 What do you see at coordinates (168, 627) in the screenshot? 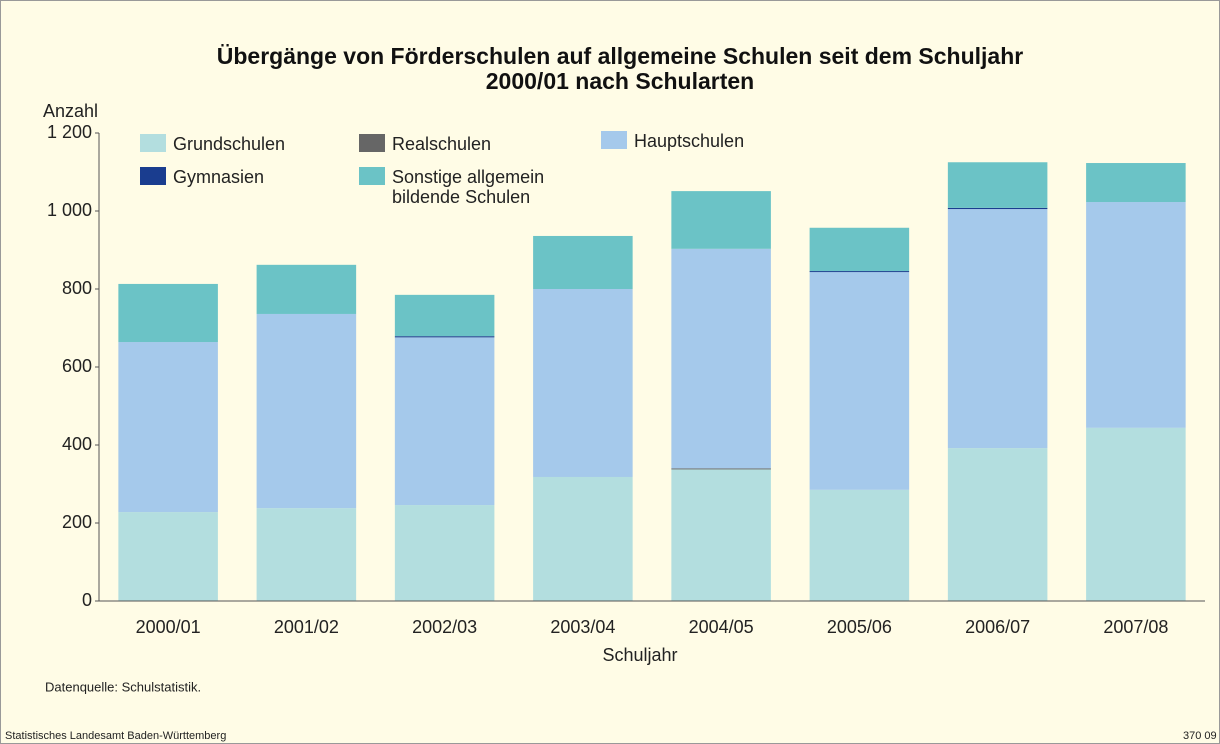
I see `x-tick-label: 2000/01` at bounding box center [168, 627].